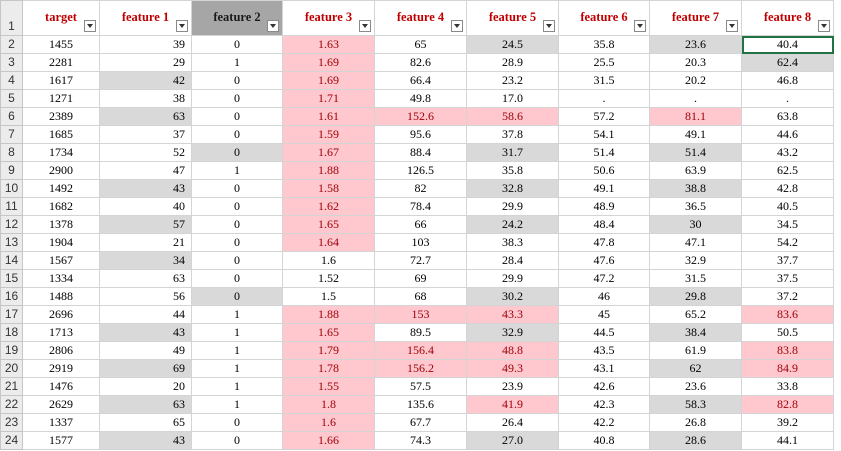  I want to click on cell-target: 1378, so click(61, 224).